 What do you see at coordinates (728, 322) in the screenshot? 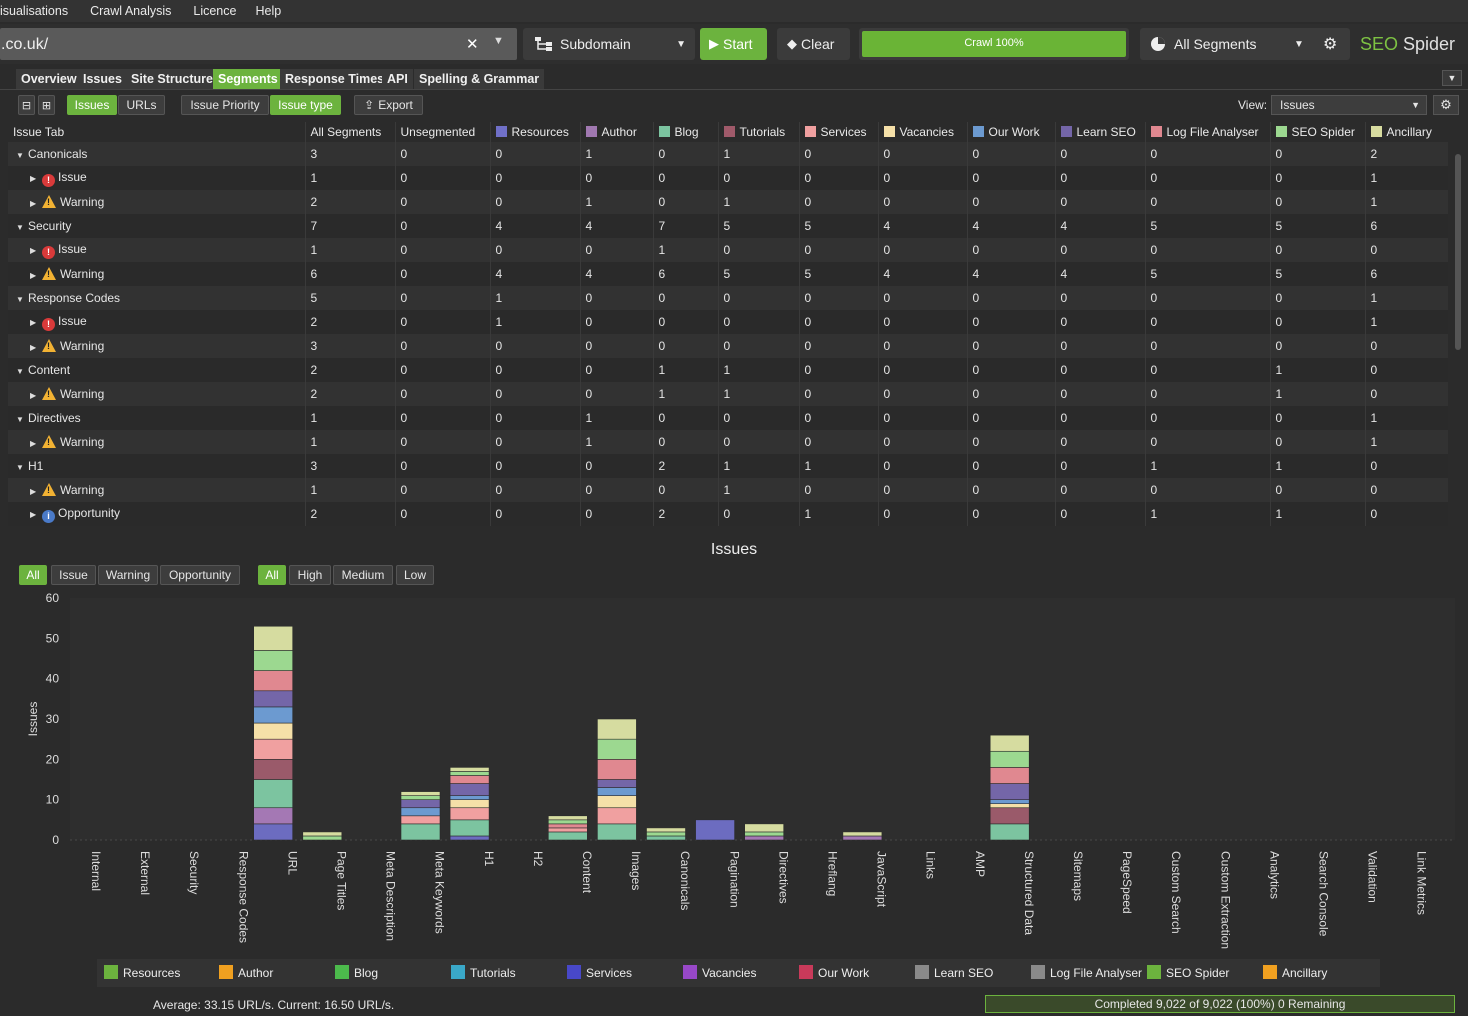
I see `table-row: ▶! Issue 2 0 1 0 0 0 0 0 0 0 0 0 1` at bounding box center [728, 322].